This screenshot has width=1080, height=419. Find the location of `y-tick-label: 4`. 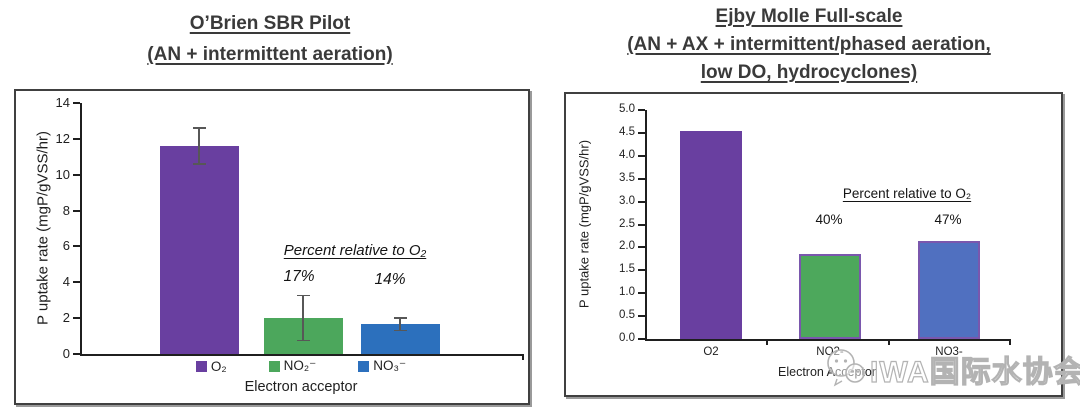

y-tick-label: 4 is located at coordinates (66, 282).